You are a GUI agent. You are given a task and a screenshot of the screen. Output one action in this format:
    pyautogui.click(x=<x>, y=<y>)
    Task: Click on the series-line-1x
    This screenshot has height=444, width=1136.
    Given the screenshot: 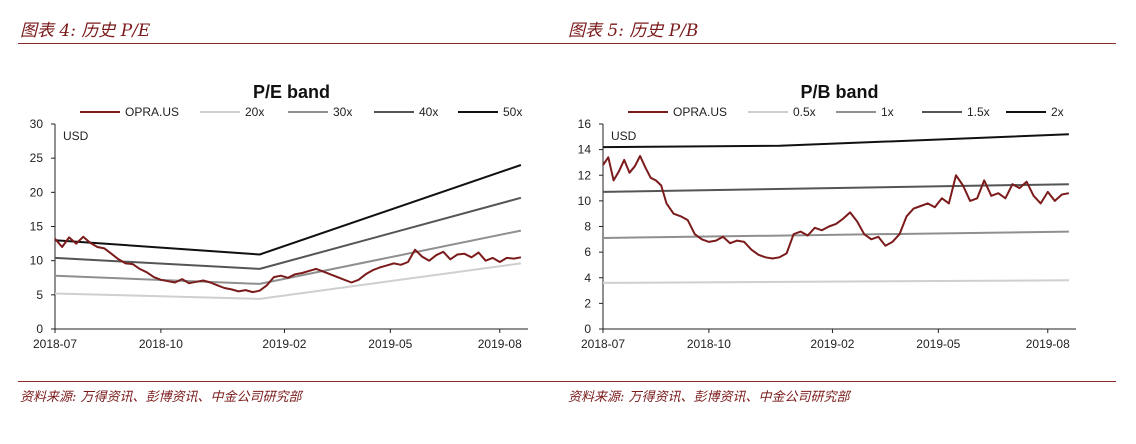 What is the action you would take?
    pyautogui.click(x=835, y=234)
    